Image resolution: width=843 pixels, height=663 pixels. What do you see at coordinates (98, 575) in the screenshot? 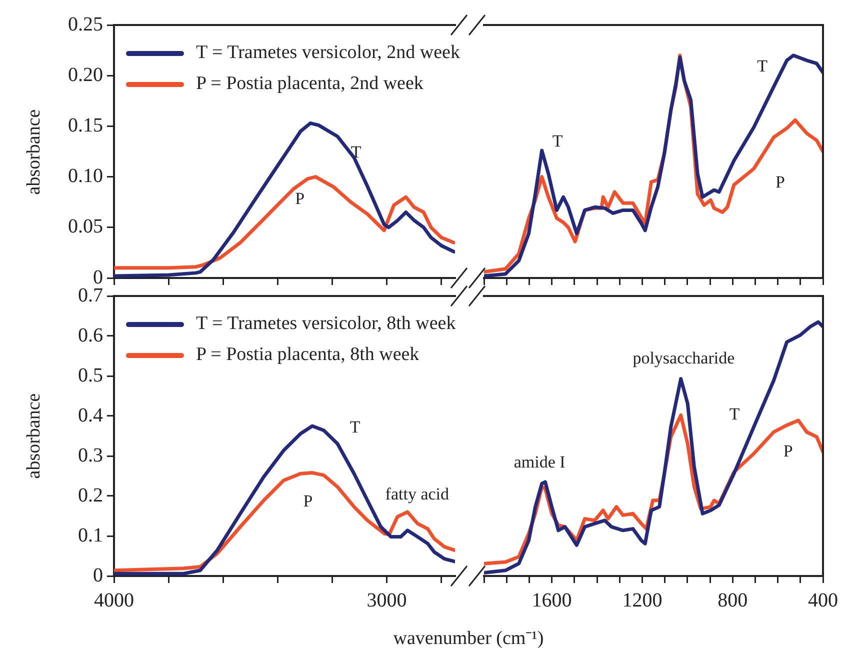
I see `y-tick-label: 0` at bounding box center [98, 575].